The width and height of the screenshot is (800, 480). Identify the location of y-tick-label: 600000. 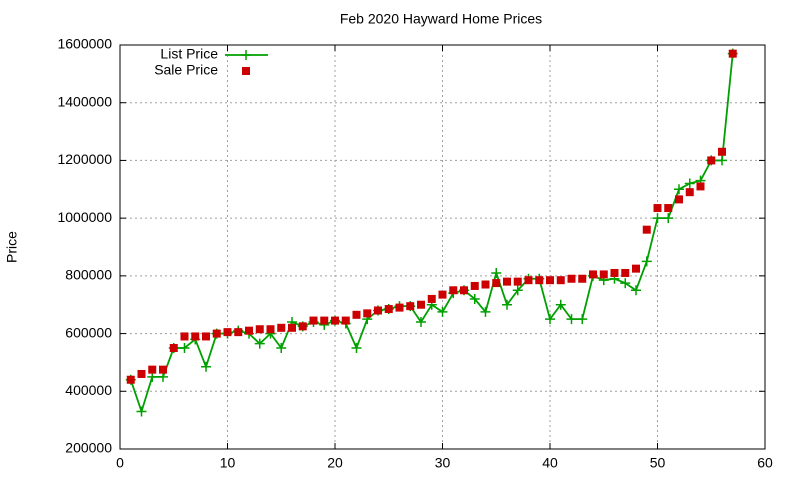
(88, 332).